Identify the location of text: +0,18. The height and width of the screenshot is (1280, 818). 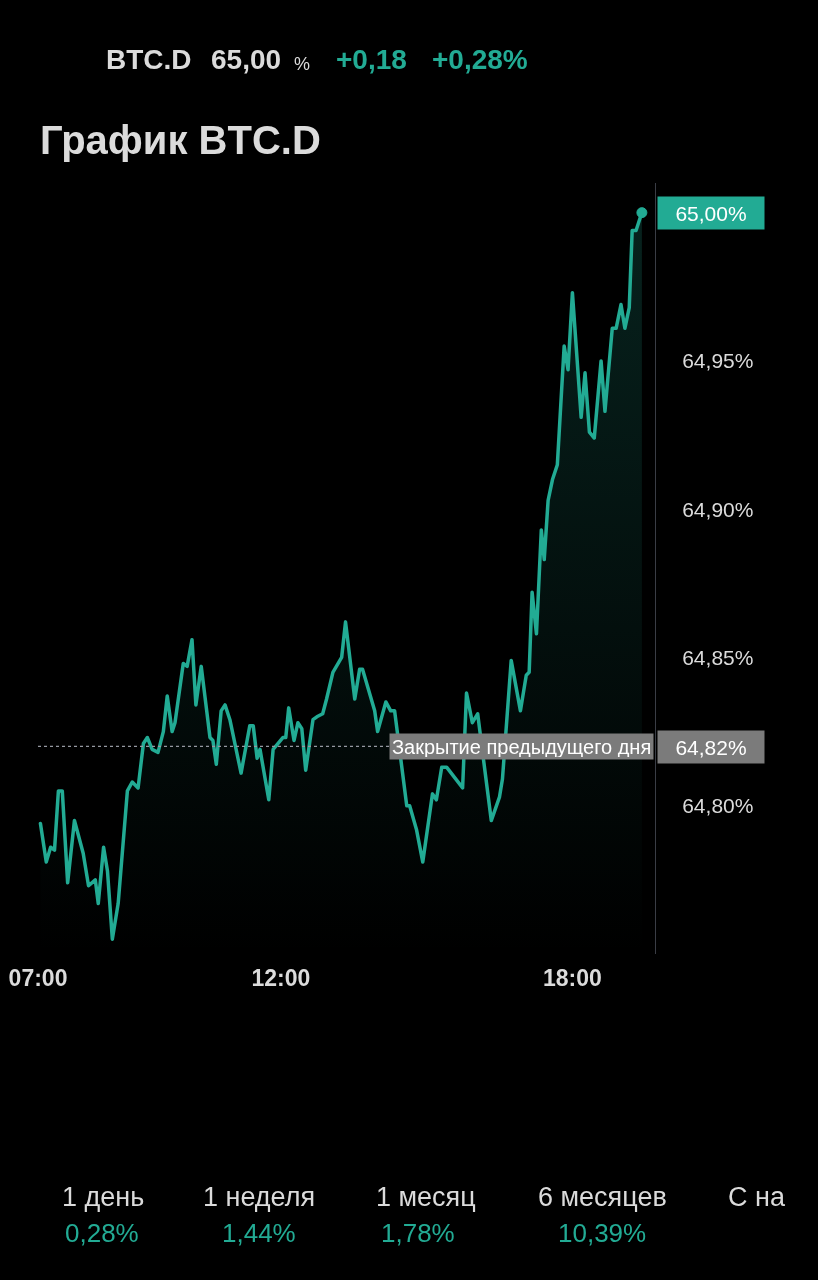
(371, 59).